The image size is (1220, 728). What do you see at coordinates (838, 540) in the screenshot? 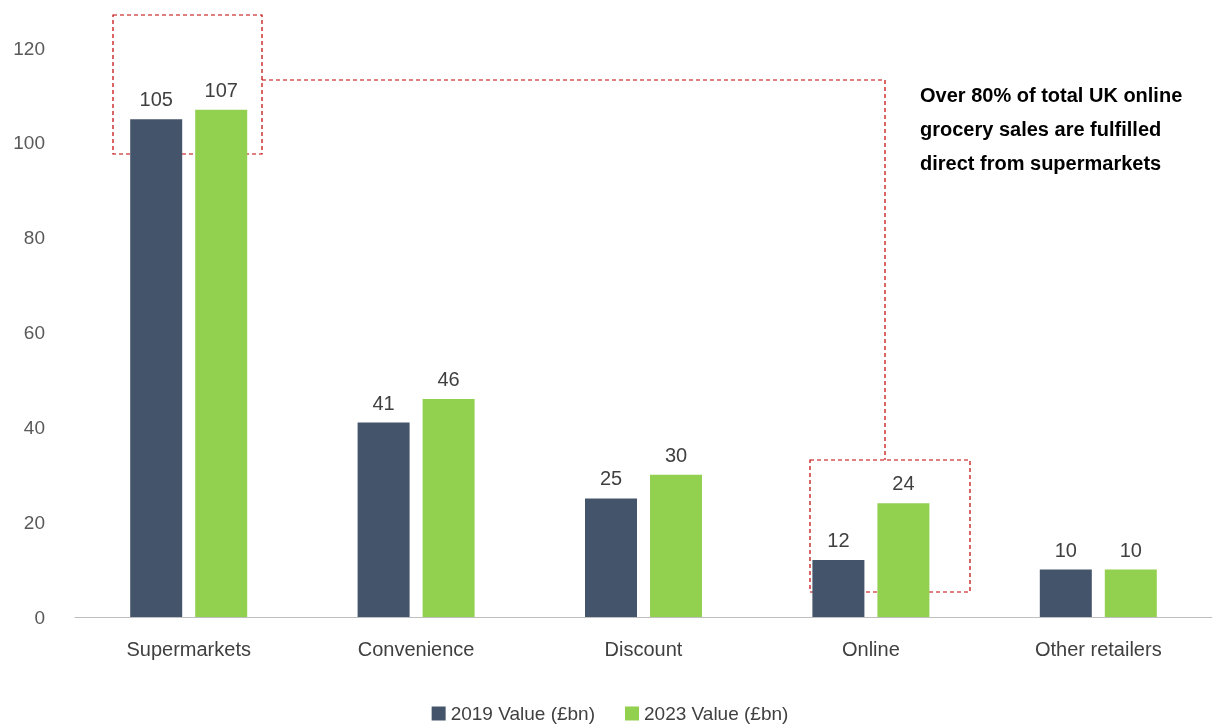
I see `data-label: 12` at bounding box center [838, 540].